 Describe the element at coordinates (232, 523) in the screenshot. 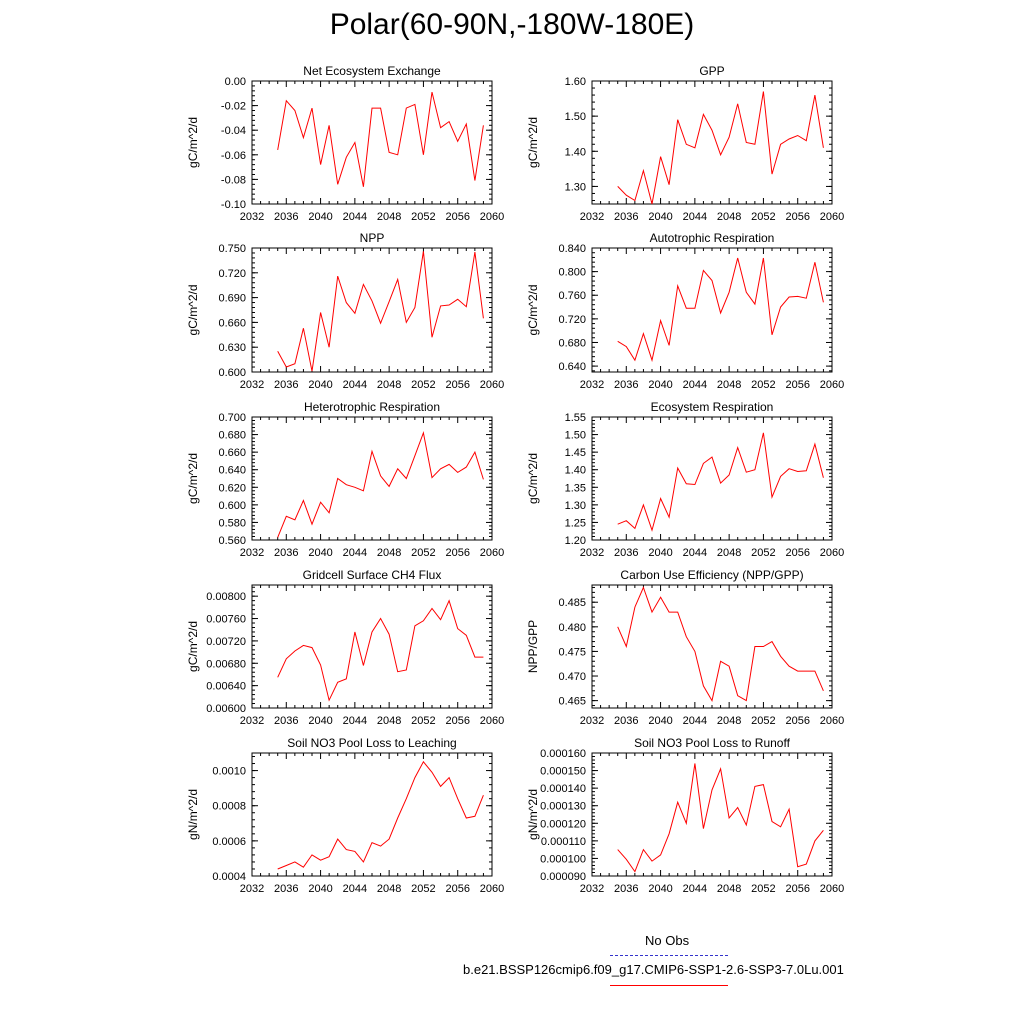

I see `y-tick-label: 0.580` at that location.